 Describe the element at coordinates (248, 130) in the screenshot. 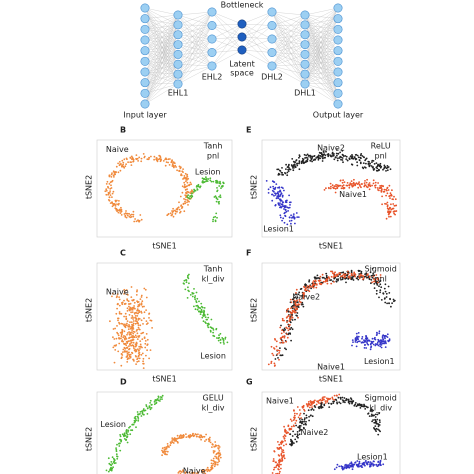

I see `panel-letter: E` at that location.